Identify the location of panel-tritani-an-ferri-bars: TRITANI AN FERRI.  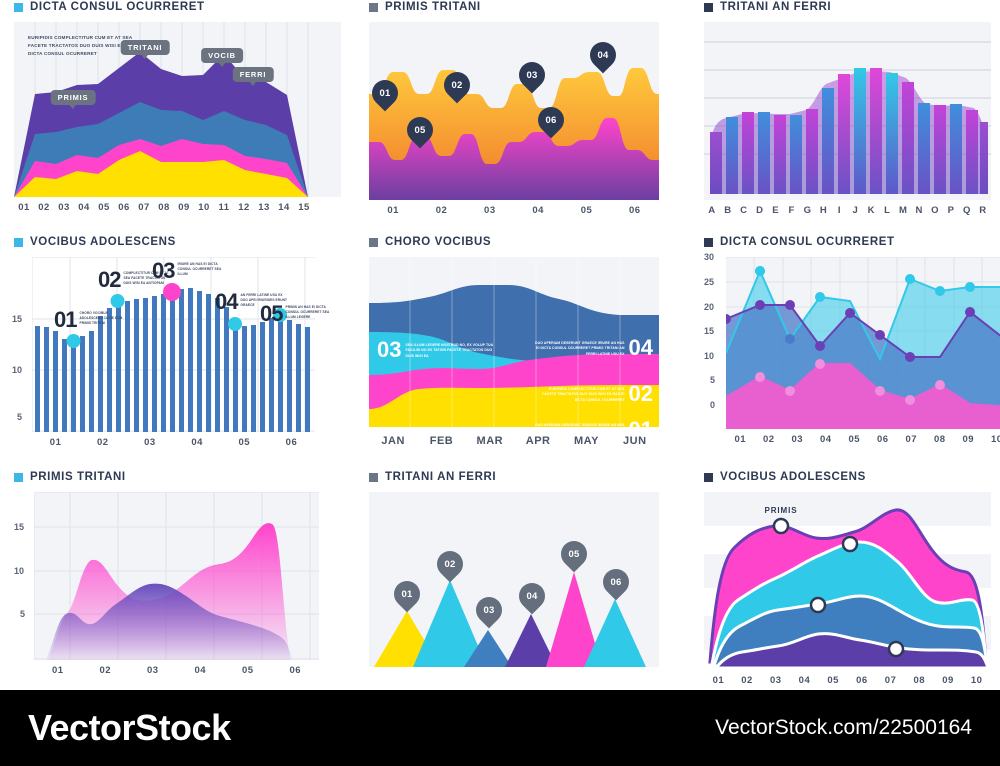
(845, 117).